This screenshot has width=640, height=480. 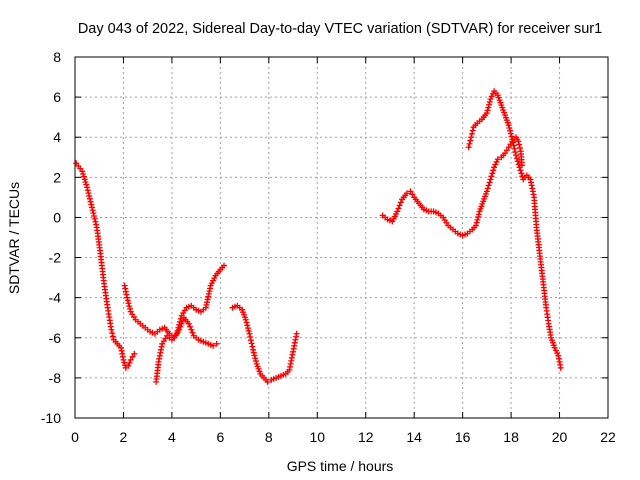 I want to click on x-tick-label: 16, so click(x=463, y=437).